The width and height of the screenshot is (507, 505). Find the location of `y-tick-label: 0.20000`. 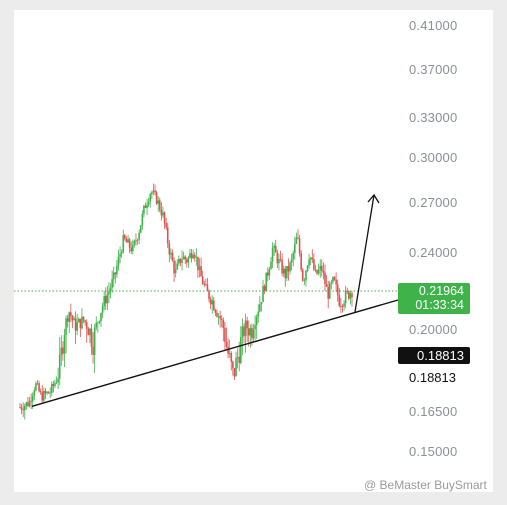

y-tick-label: 0.20000 is located at coordinates (433, 329).